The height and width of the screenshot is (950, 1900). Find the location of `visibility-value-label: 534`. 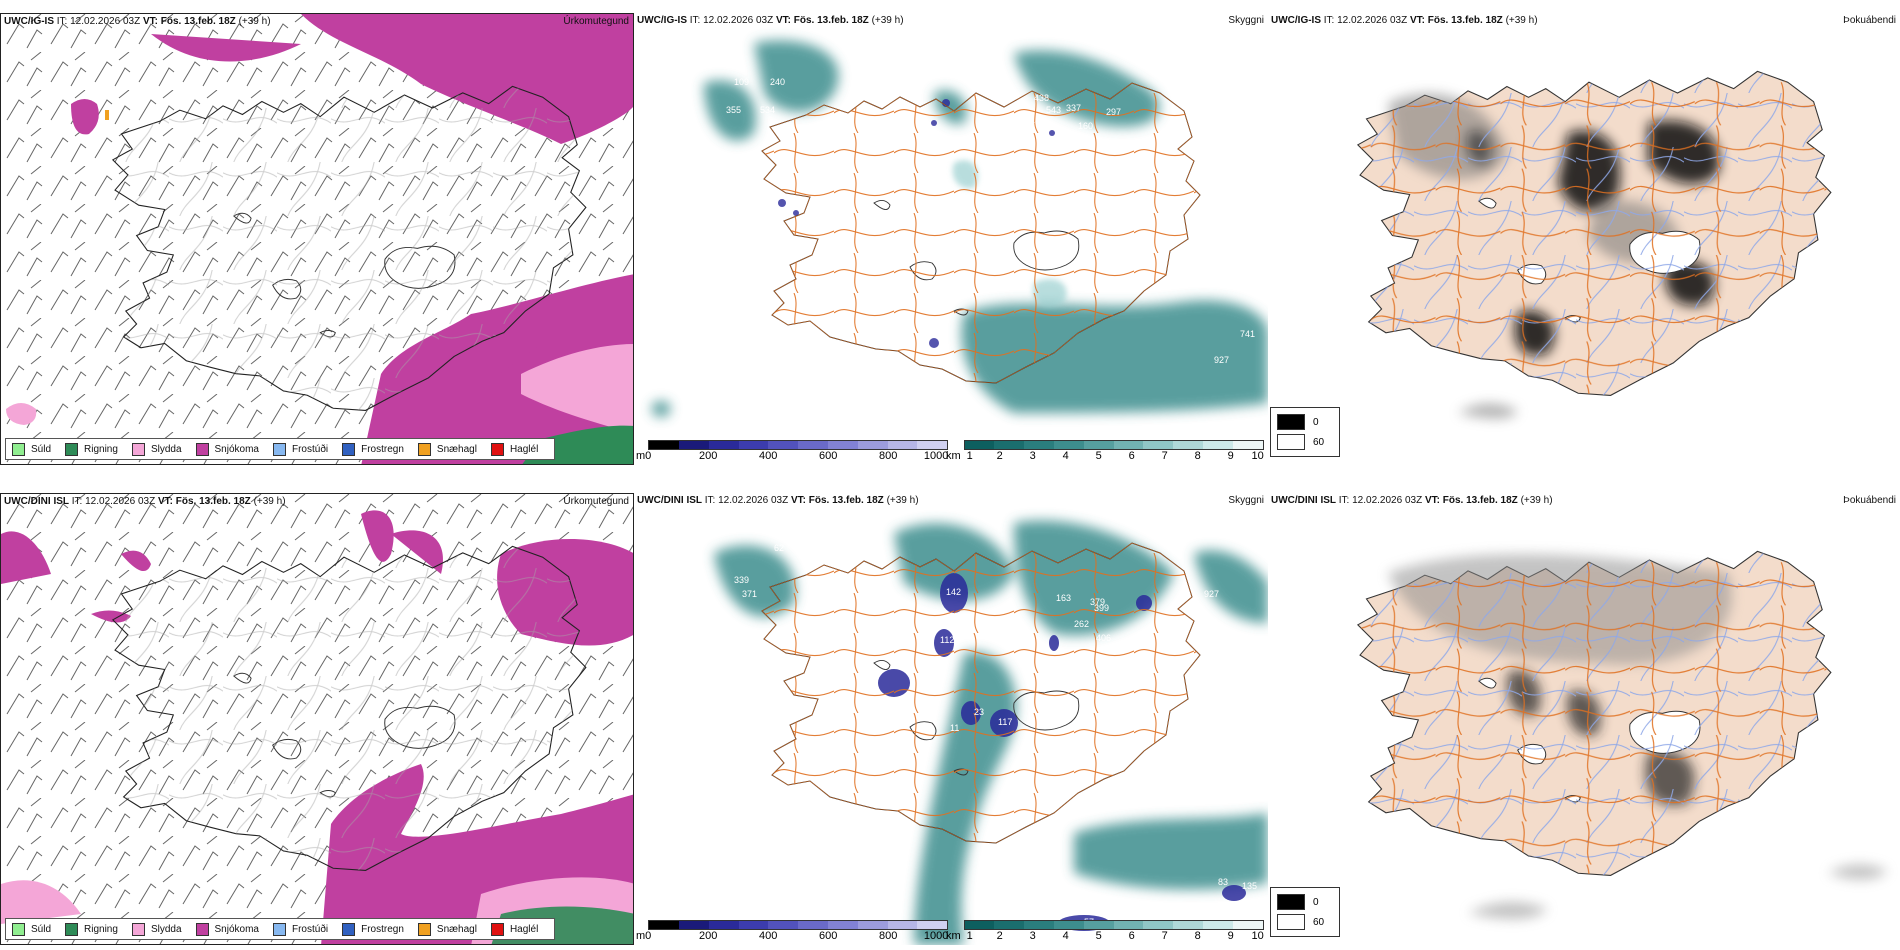

visibility-value-label: 534 is located at coordinates (767, 110).